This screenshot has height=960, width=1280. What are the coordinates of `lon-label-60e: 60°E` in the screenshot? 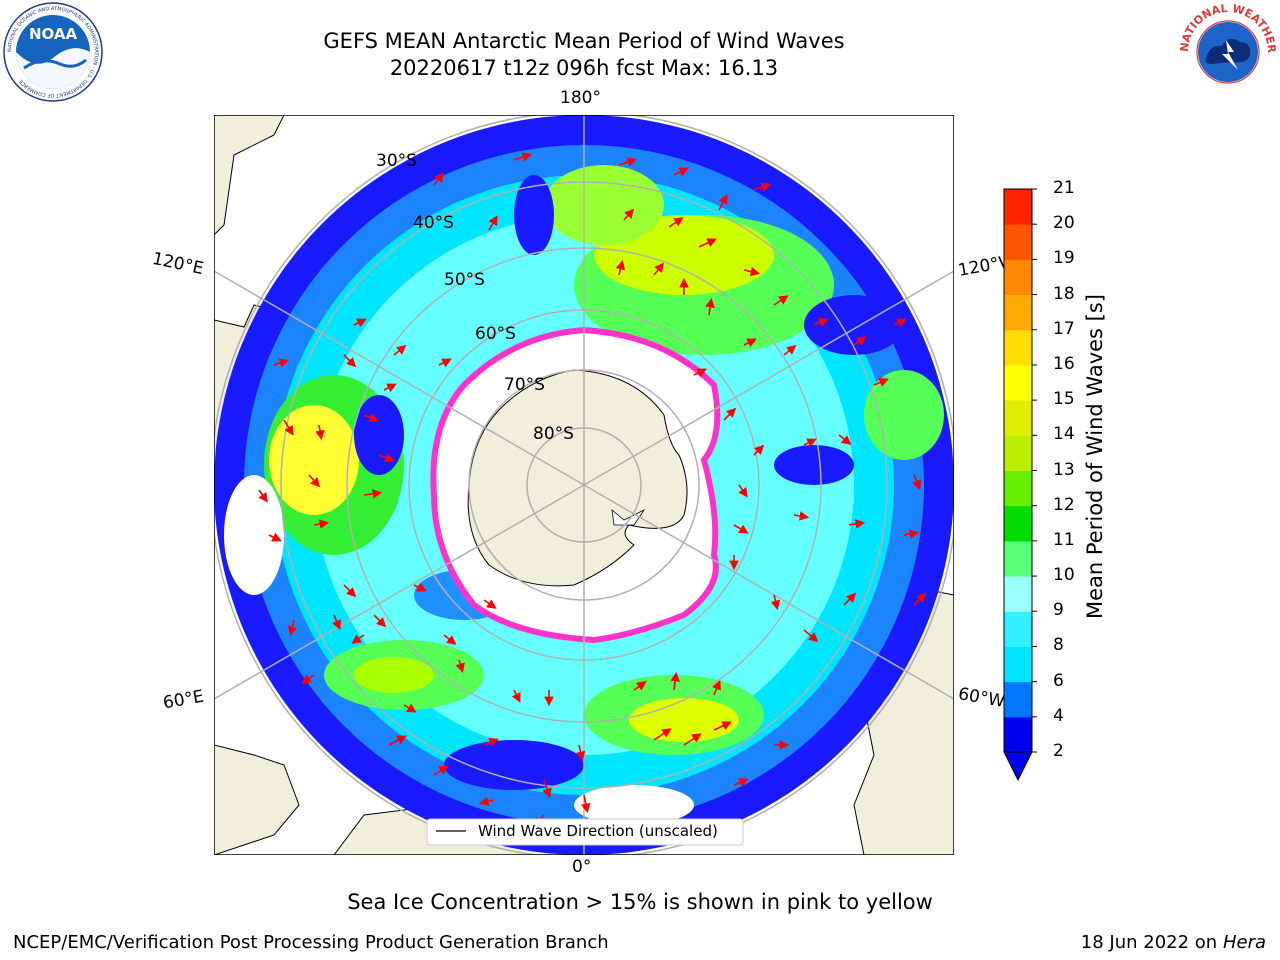 It's located at (183, 700).